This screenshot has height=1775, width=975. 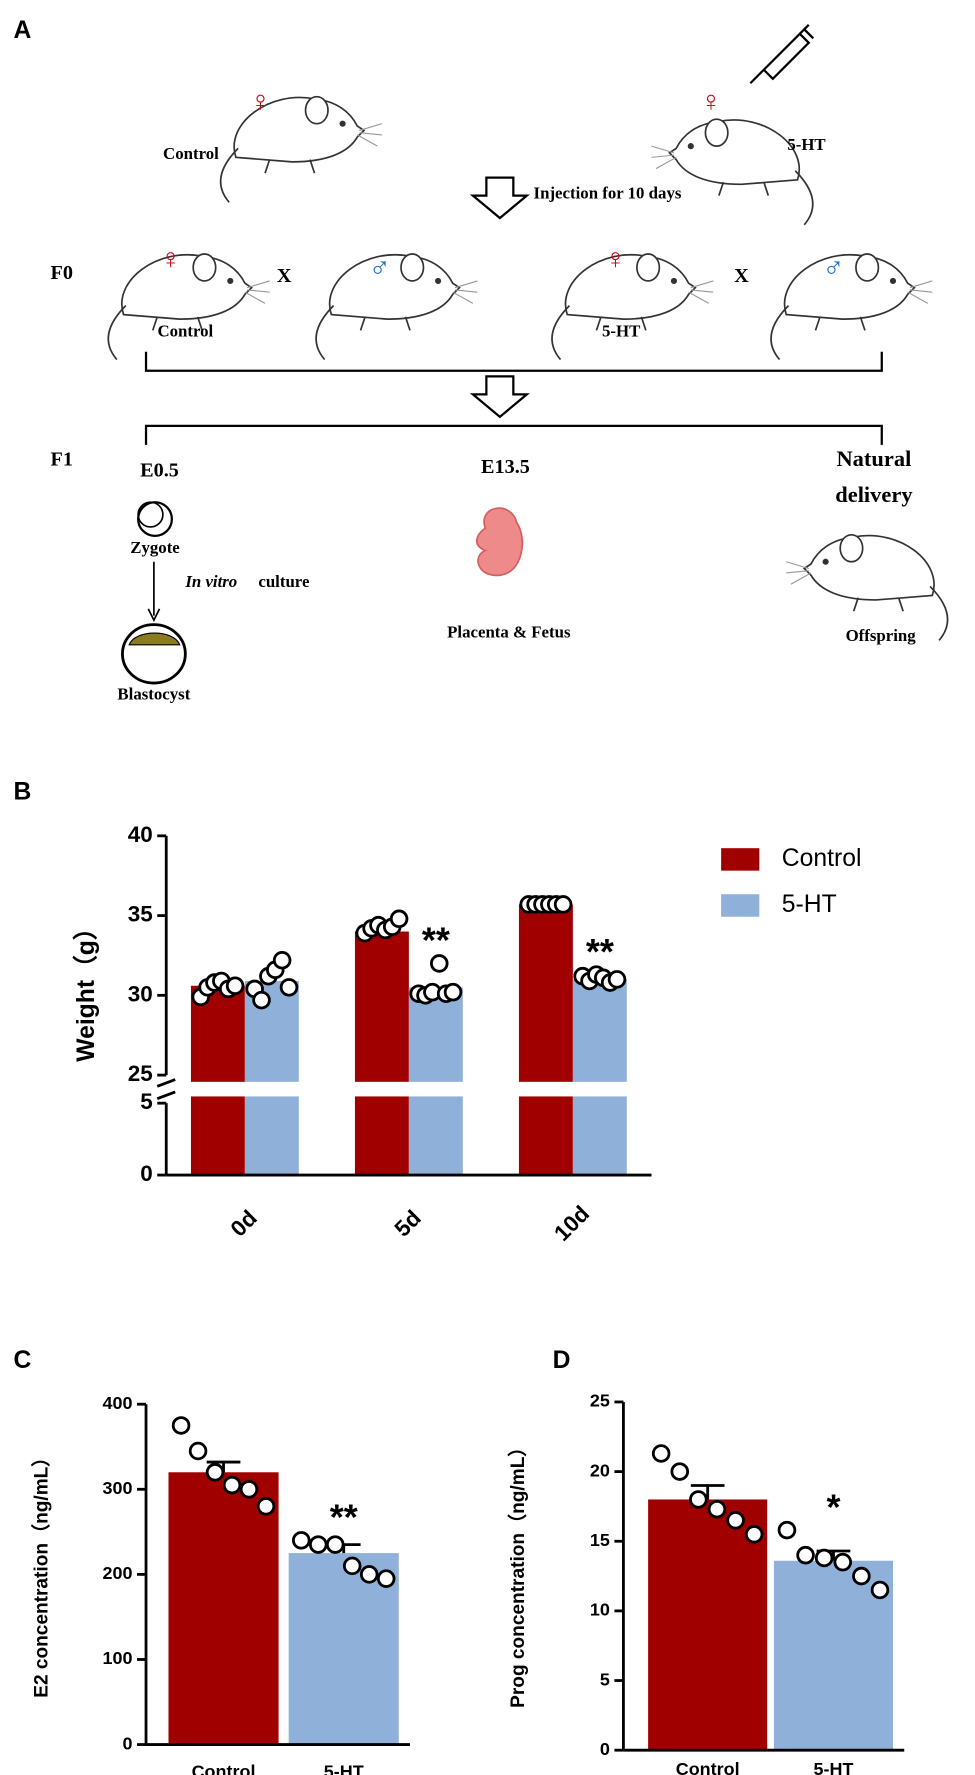 What do you see at coordinates (22, 1360) in the screenshot?
I see `panel-label: C` at bounding box center [22, 1360].